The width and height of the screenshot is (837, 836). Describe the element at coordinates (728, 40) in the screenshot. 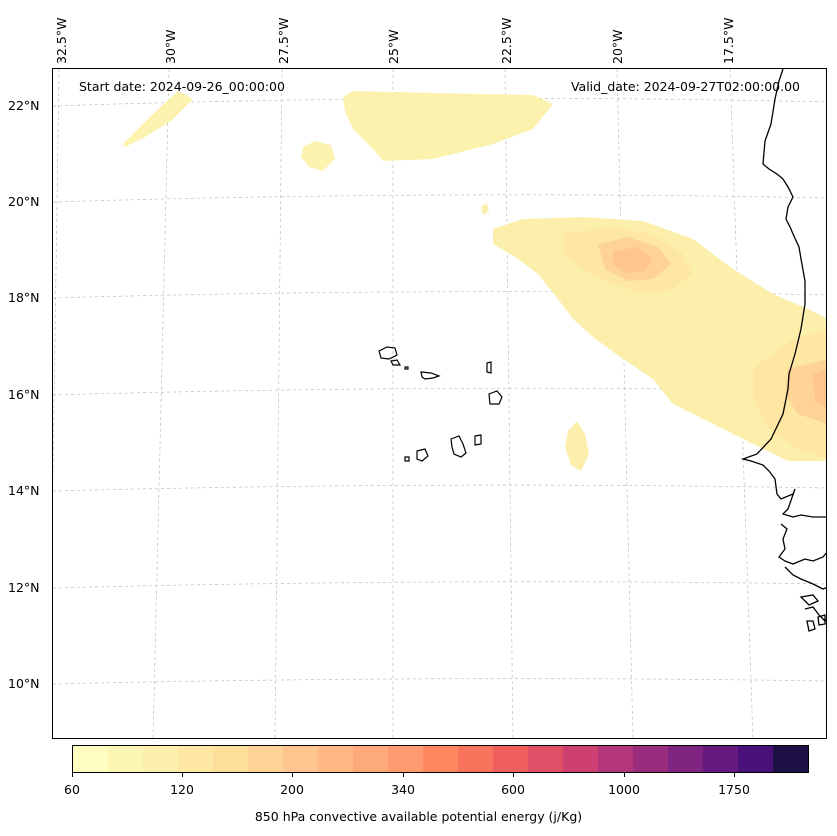

I see `lon-label-17-5w: 17.5°W` at that location.